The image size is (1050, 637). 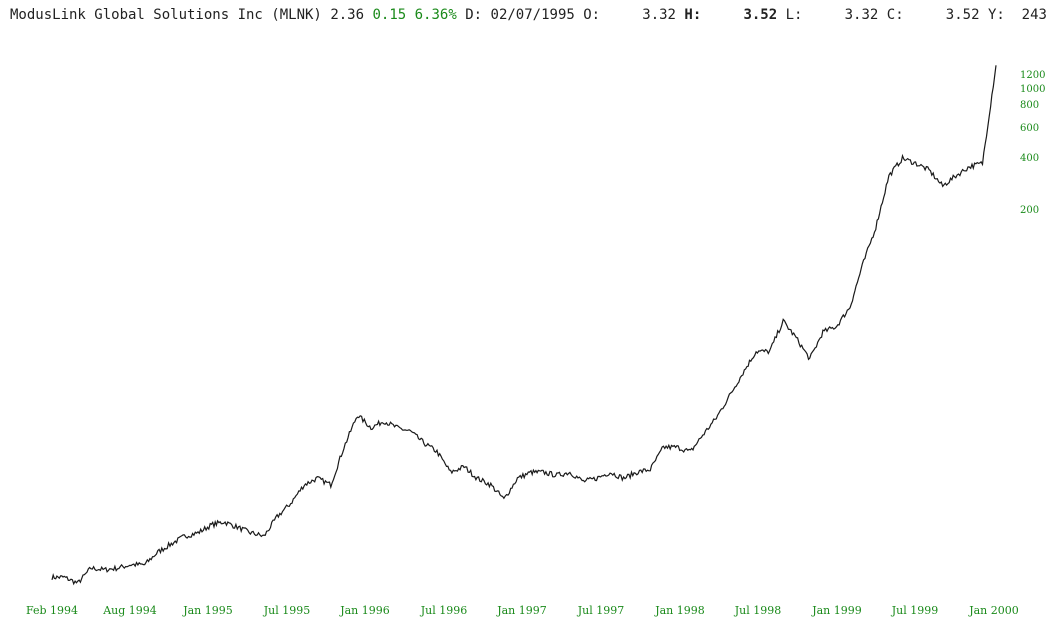 What do you see at coordinates (1032, 143) in the screenshot?
I see `y-axis-ticks: 1200 1000 800 600 400 200` at bounding box center [1032, 143].